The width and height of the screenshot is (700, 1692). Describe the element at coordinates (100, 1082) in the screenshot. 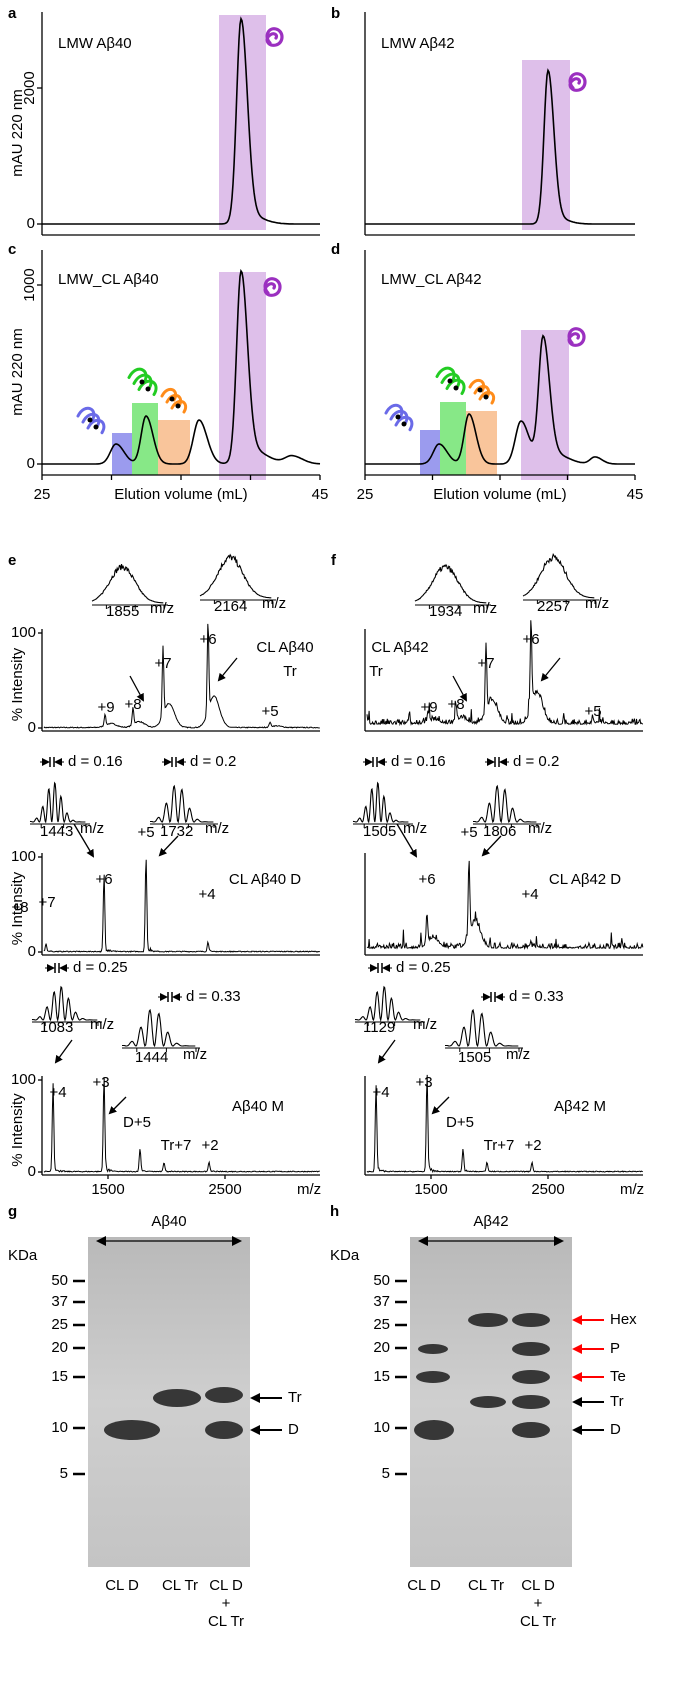

I see `peak-label: +3` at that location.